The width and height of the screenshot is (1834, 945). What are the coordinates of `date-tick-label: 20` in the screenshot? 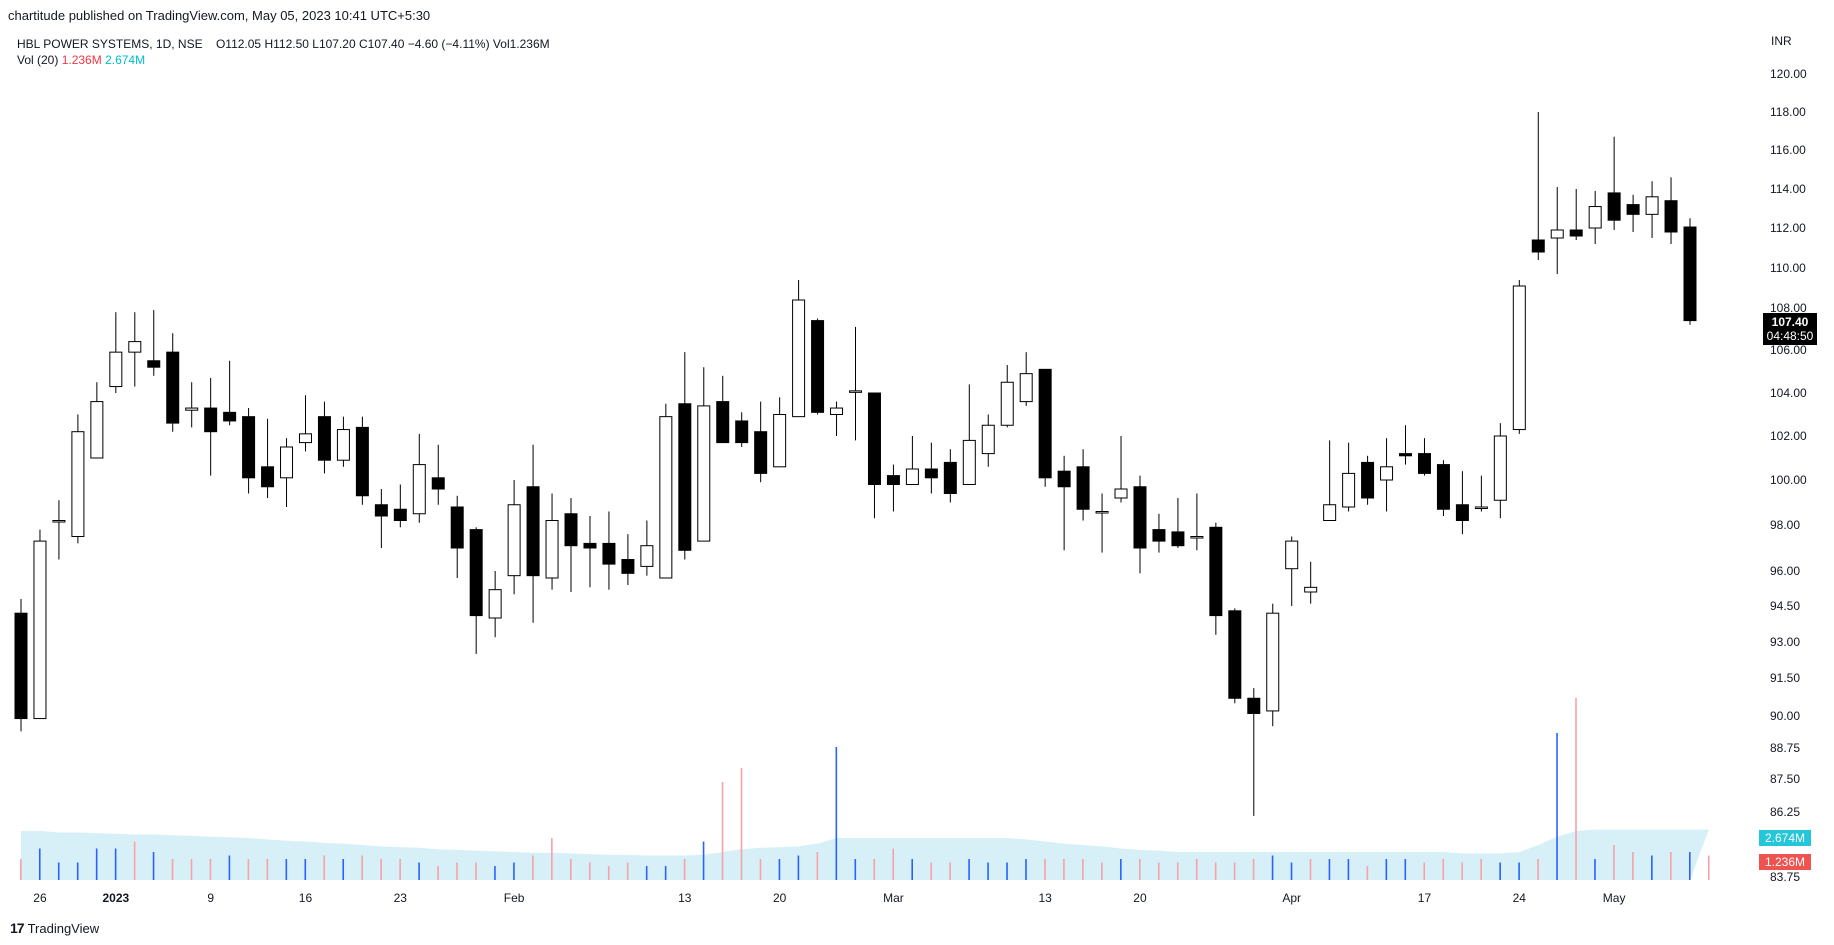 It's located at (1140, 898).